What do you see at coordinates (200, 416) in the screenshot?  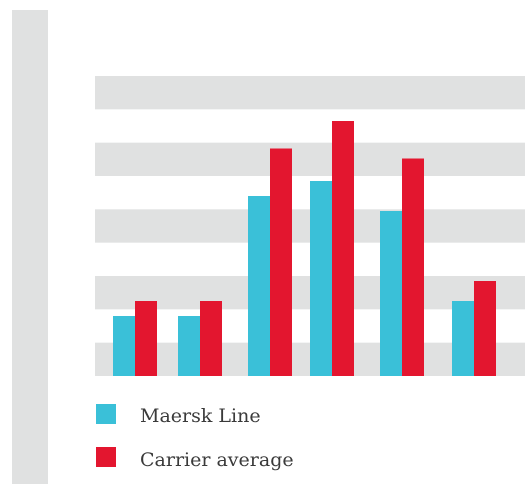 I see `legend-label-maersk-line: Maersk Line` at bounding box center [200, 416].